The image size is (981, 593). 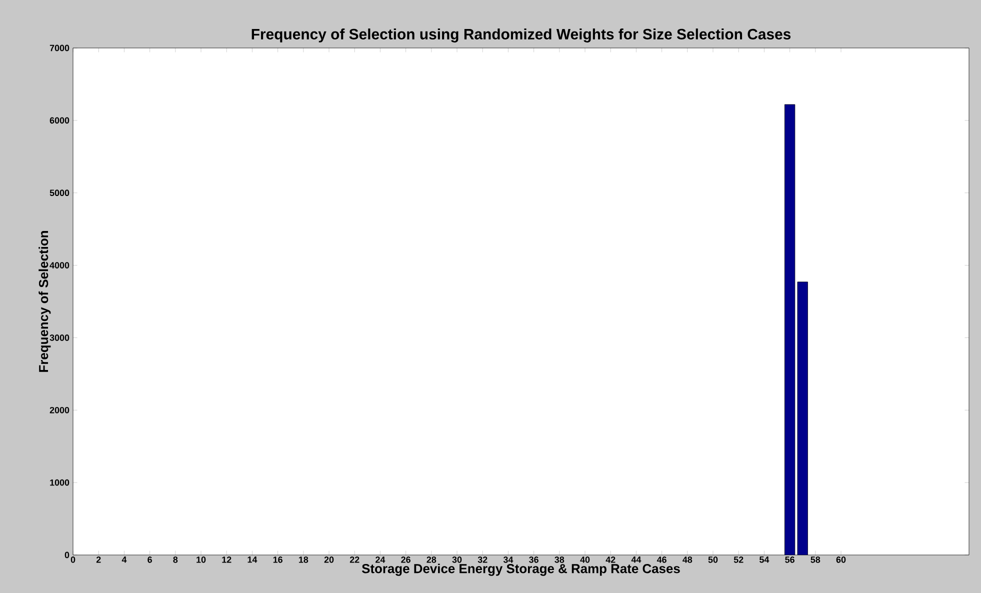 What do you see at coordinates (521, 570) in the screenshot?
I see `x-axis-title: Storage Device Energy Storage & Ramp Rate Cases` at bounding box center [521, 570].